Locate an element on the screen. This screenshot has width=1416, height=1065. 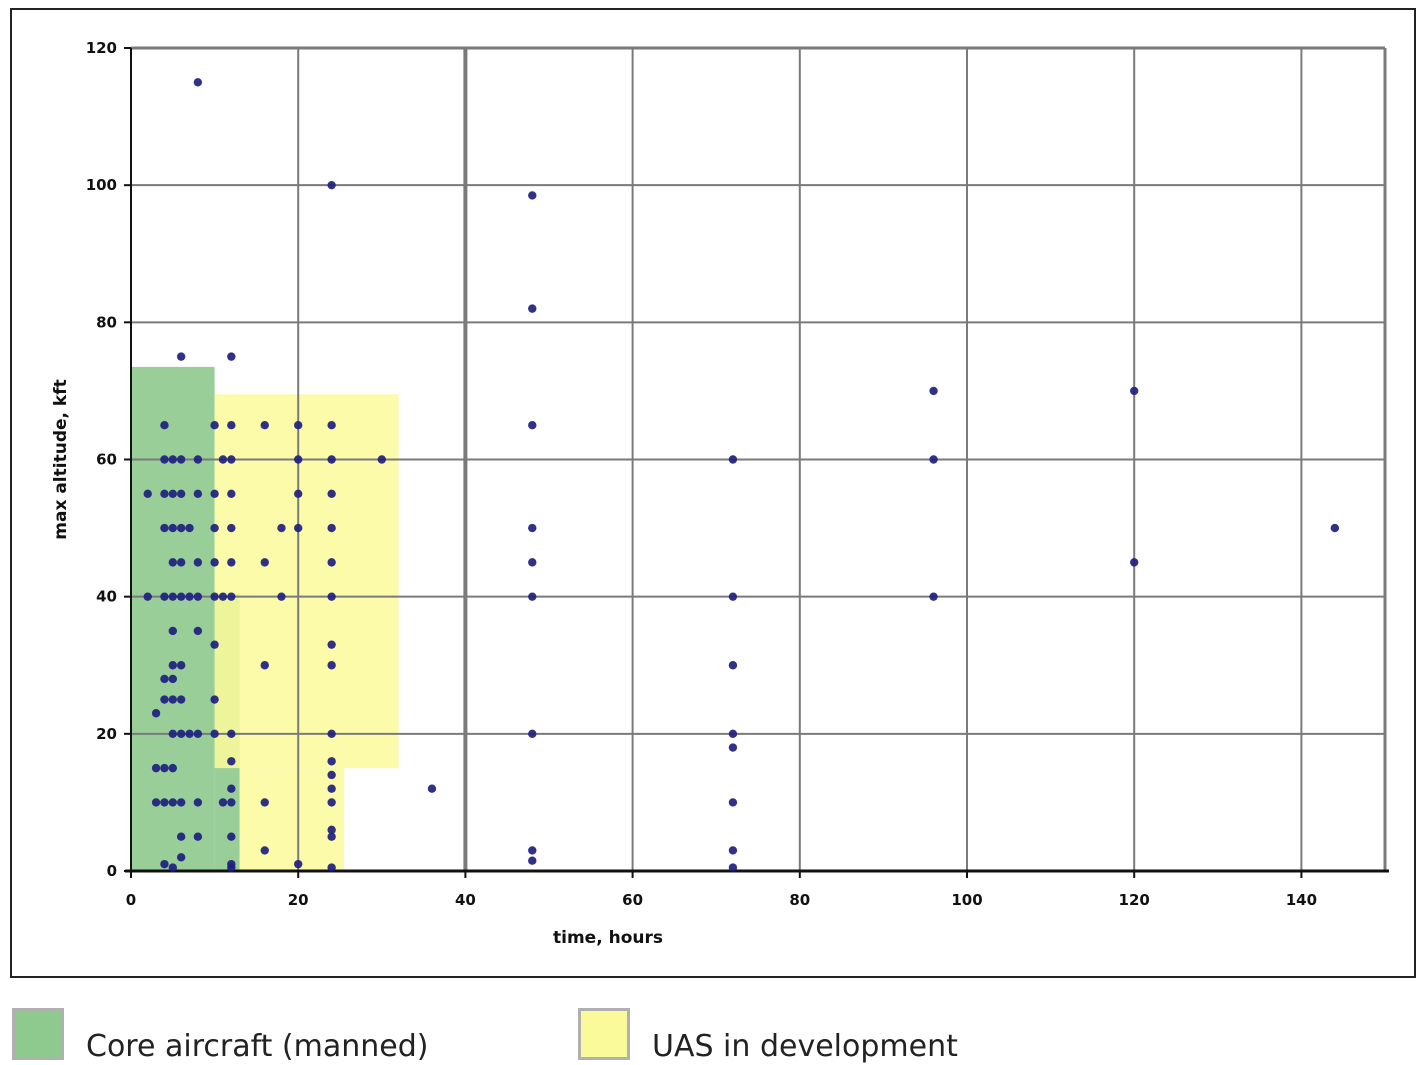
legend-item-core: Core aircraft (manned) is located at coordinates (220, 1034).